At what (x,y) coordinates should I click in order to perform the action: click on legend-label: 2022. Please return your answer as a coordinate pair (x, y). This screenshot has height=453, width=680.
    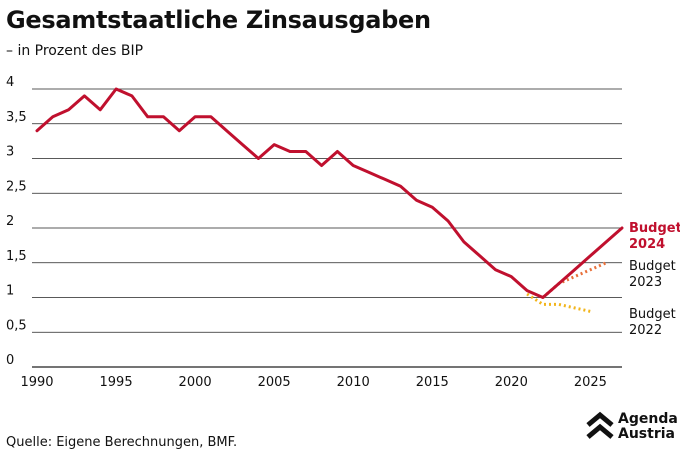
    Looking at the image, I should click on (645, 330).